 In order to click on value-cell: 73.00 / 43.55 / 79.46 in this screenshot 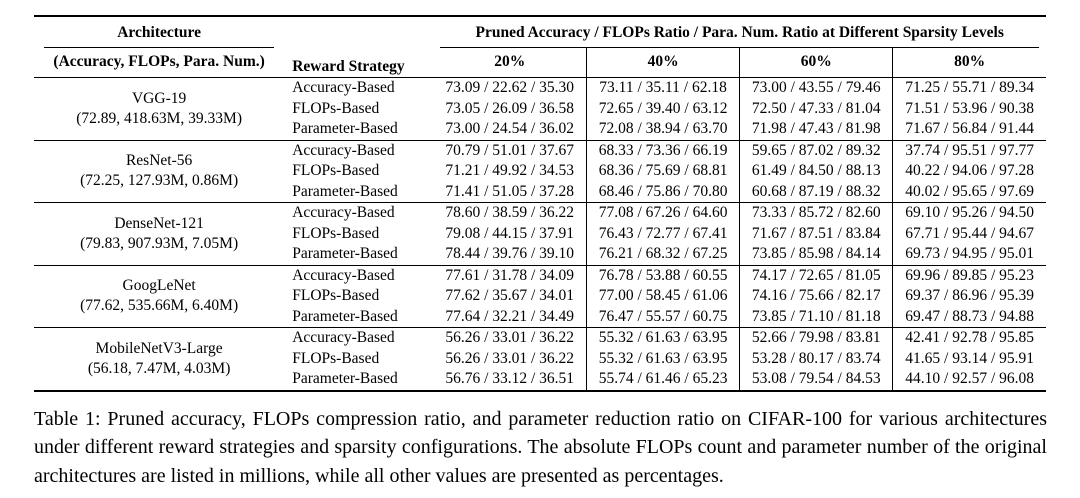, I will do `click(816, 88)`.